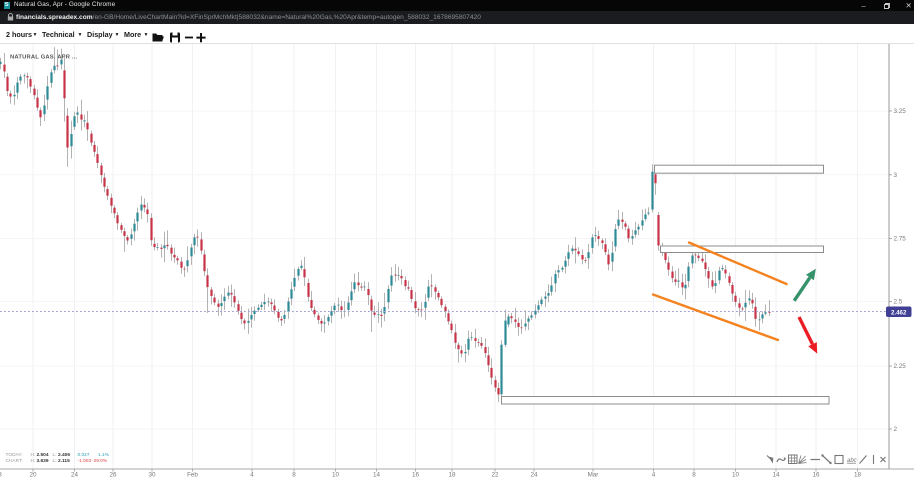 The width and height of the screenshot is (914, 480). I want to click on svg-text: 2.462, so click(899, 312).